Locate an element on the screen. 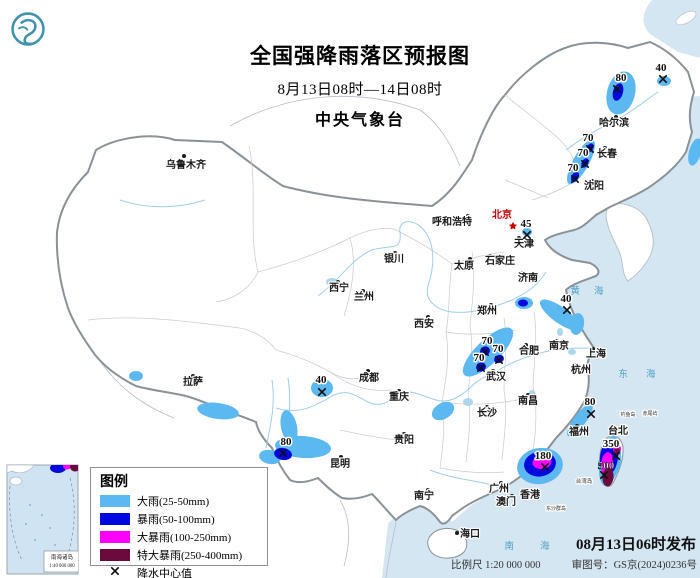 Image resolution: width=700 pixels, height=578 pixels. south-china-sea-inset: 南海诸岛 1:40 000 000 is located at coordinates (42, 519).